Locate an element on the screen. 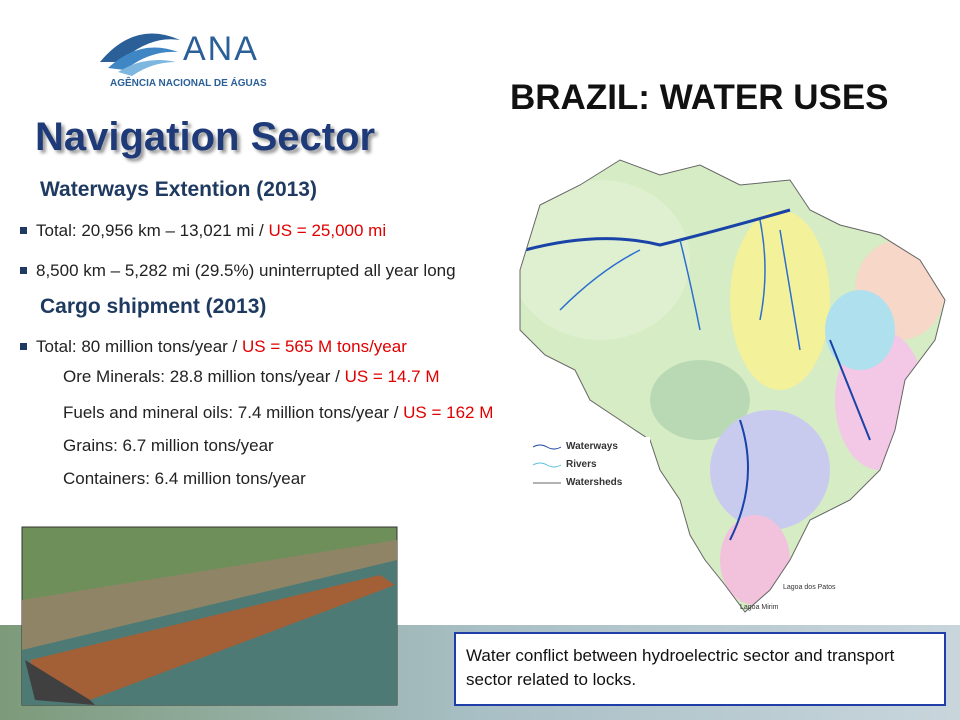 Image resolution: width=960 pixels, height=720 pixels. legend-label: Rivers is located at coordinates (581, 464).